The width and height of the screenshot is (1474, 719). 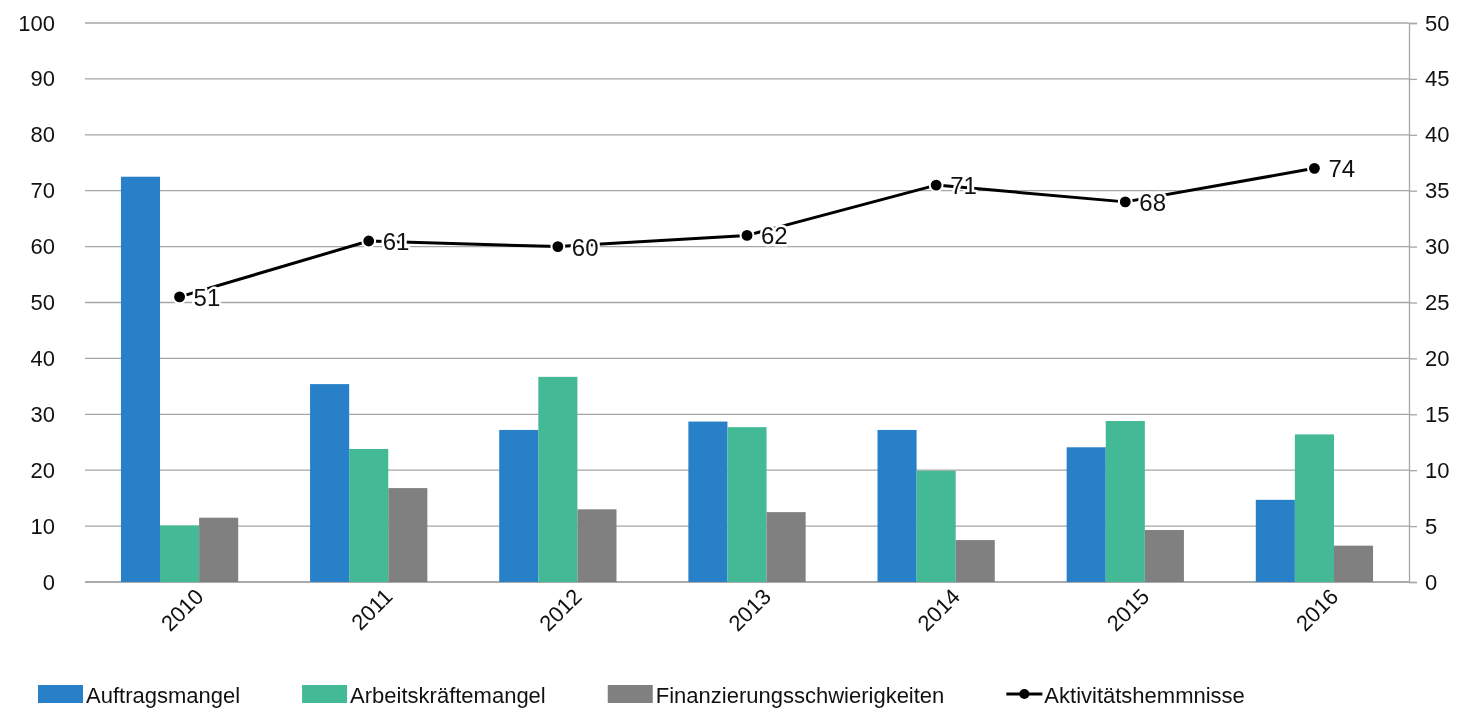 What do you see at coordinates (774, 236) in the screenshot?
I see `data-label: 62` at bounding box center [774, 236].